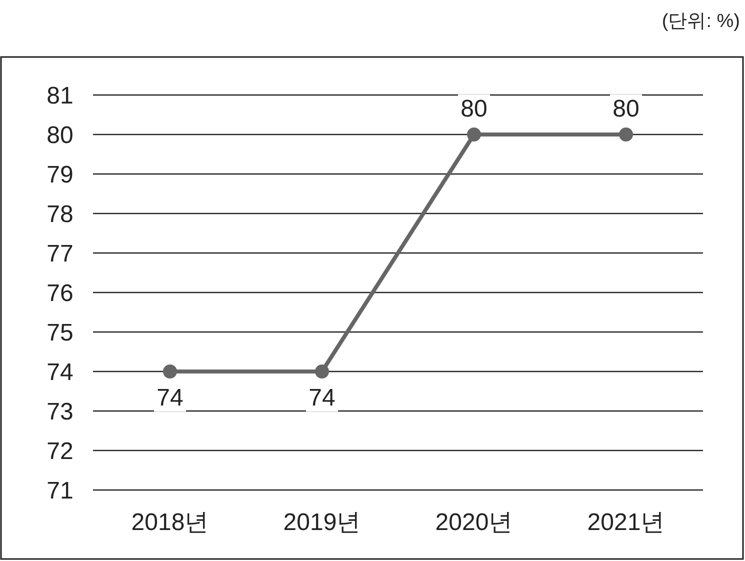 Image resolution: width=745 pixels, height=561 pixels. Describe the element at coordinates (60, 412) in the screenshot. I see `y-tick-label: 73` at that location.